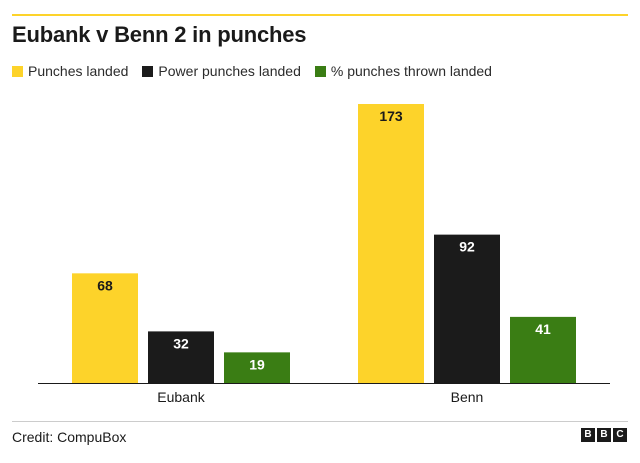 The height and width of the screenshot is (463, 640). What do you see at coordinates (181, 343) in the screenshot?
I see `data-label-eubank-series-1: 32` at bounding box center [181, 343].